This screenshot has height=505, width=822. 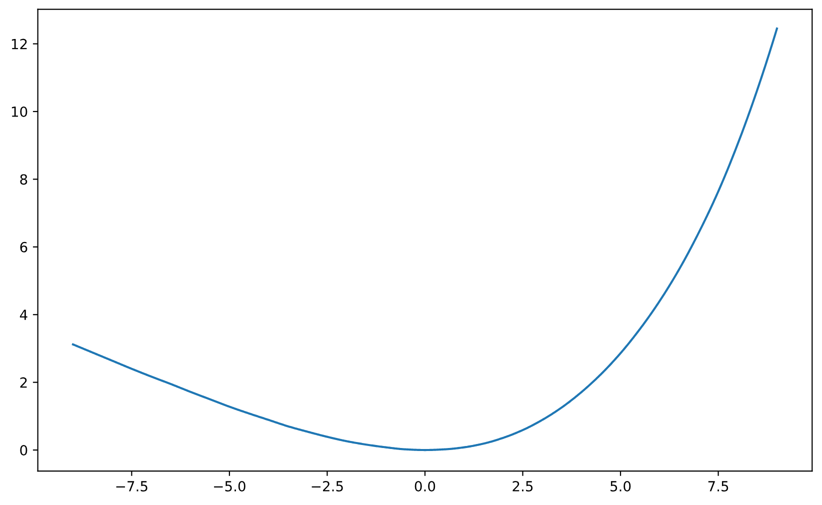 I want to click on y-tick-label: 6, so click(x=24, y=247).